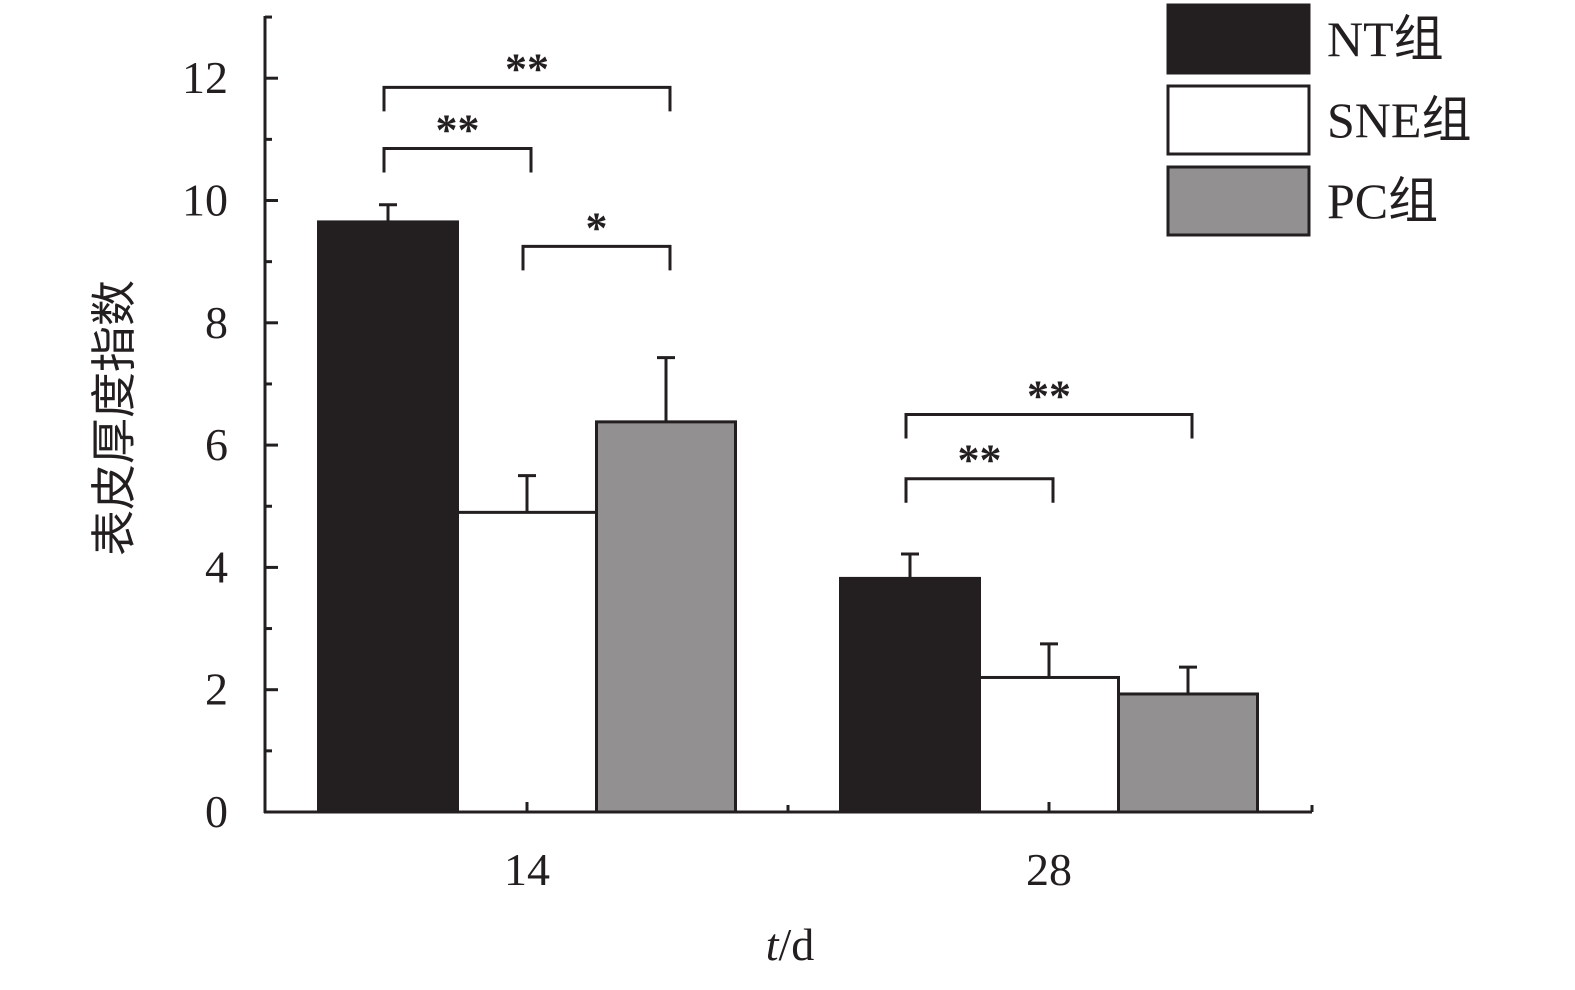 This screenshot has width=1575, height=990. I want to click on y-tick-label: 6, so click(216, 444).